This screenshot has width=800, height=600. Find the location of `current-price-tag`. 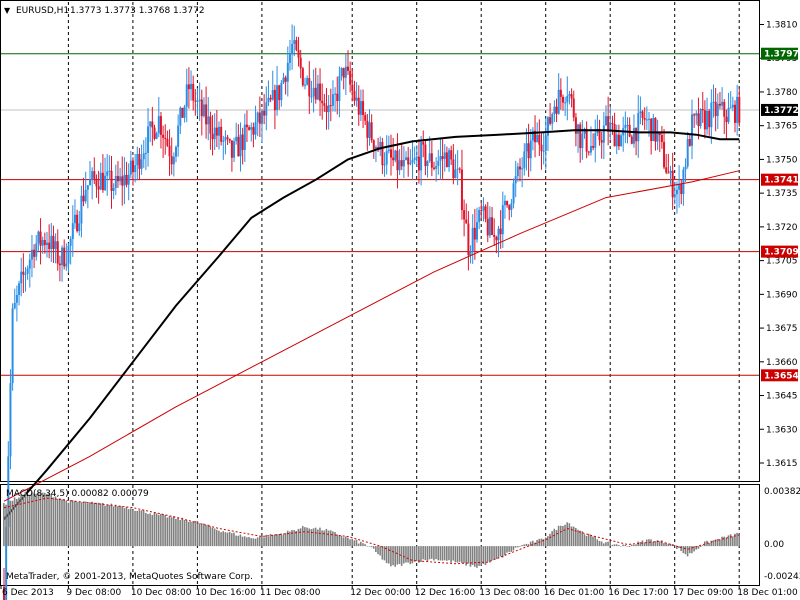

current-price-tag is located at coordinates (779, 109).